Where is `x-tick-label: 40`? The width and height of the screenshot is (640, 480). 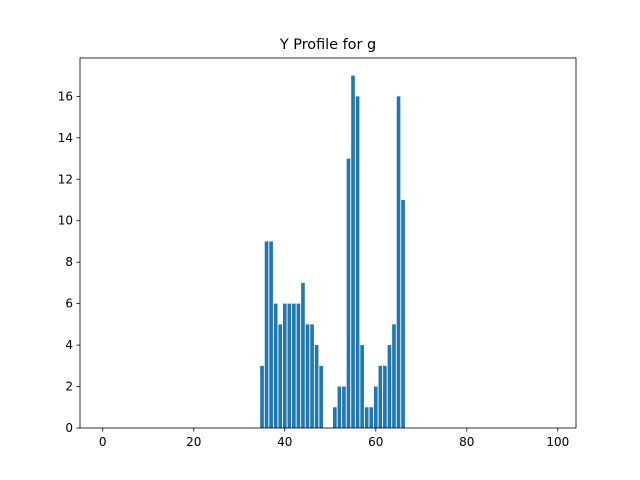
x-tick-label: 40 is located at coordinates (284, 442).